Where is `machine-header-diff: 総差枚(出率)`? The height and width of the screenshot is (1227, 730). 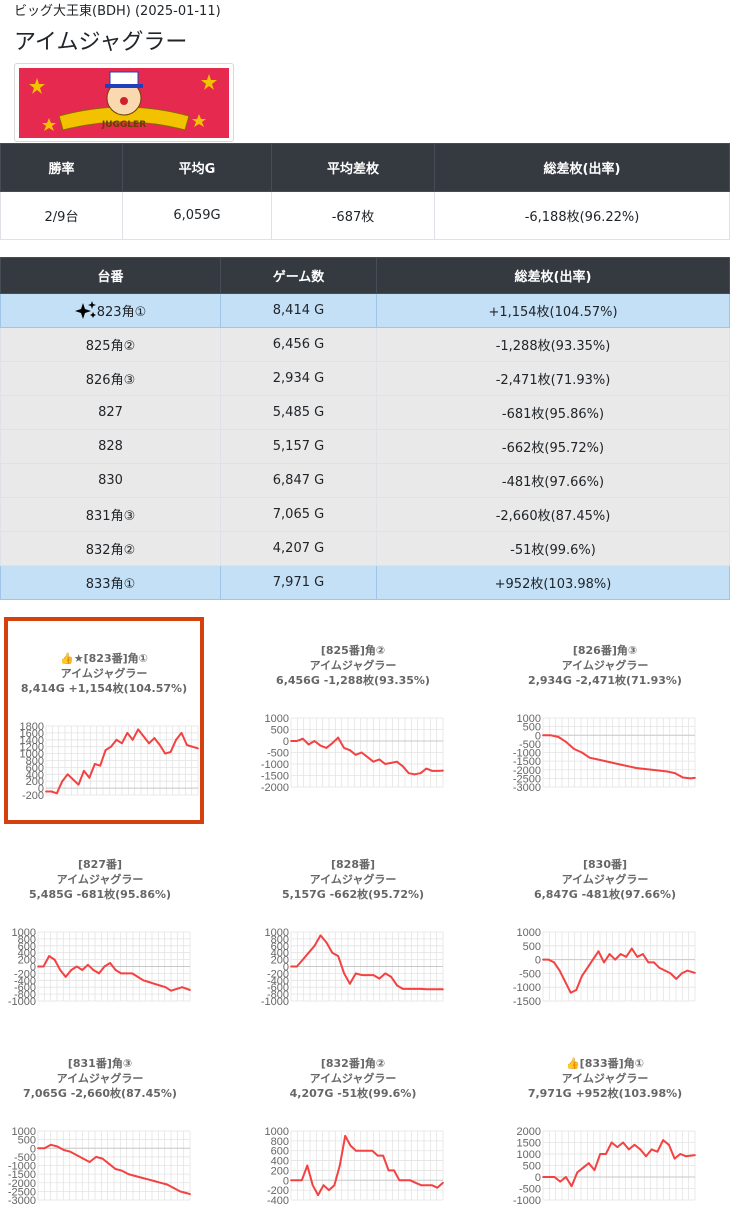
machine-header-diff: 総差枚(出率) is located at coordinates (553, 275).